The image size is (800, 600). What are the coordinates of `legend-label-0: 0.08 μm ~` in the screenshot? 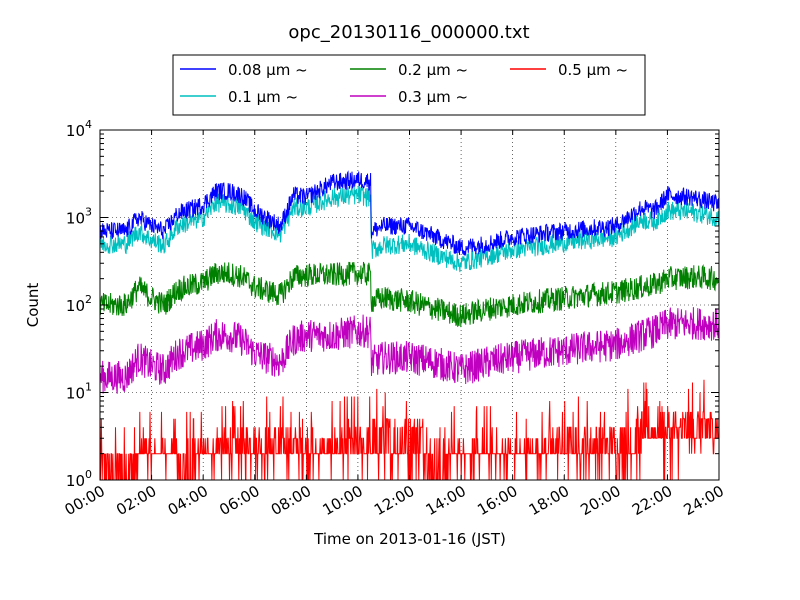 It's located at (268, 70).